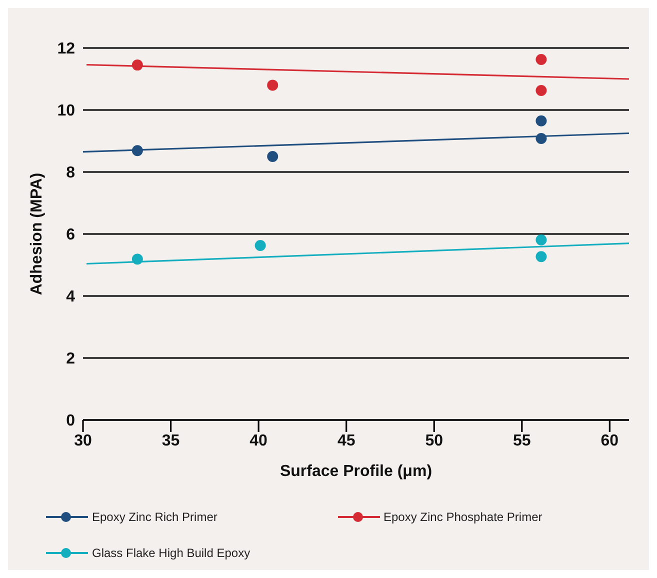 Image resolution: width=657 pixels, height=578 pixels. I want to click on y-tick-label: 2, so click(71, 359).